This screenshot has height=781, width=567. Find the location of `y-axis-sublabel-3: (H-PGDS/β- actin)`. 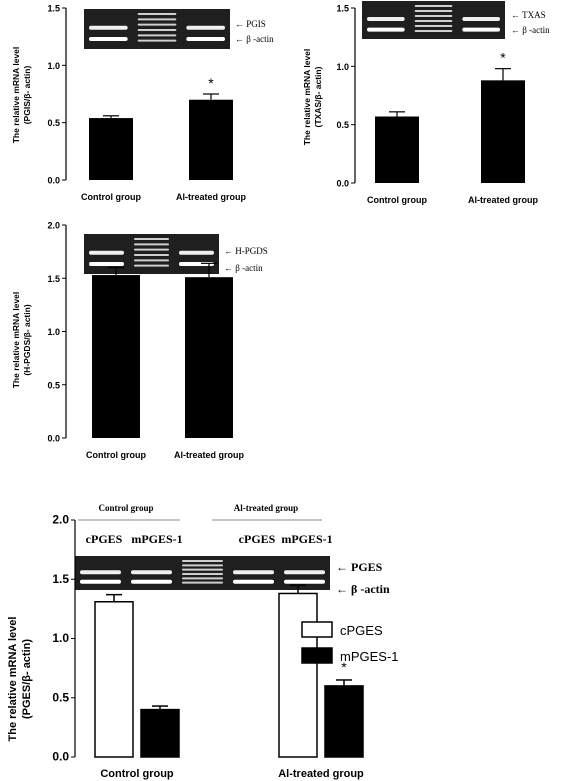

y-axis-sublabel-3: (H-PGDS/β- actin) is located at coordinates (27, 339).